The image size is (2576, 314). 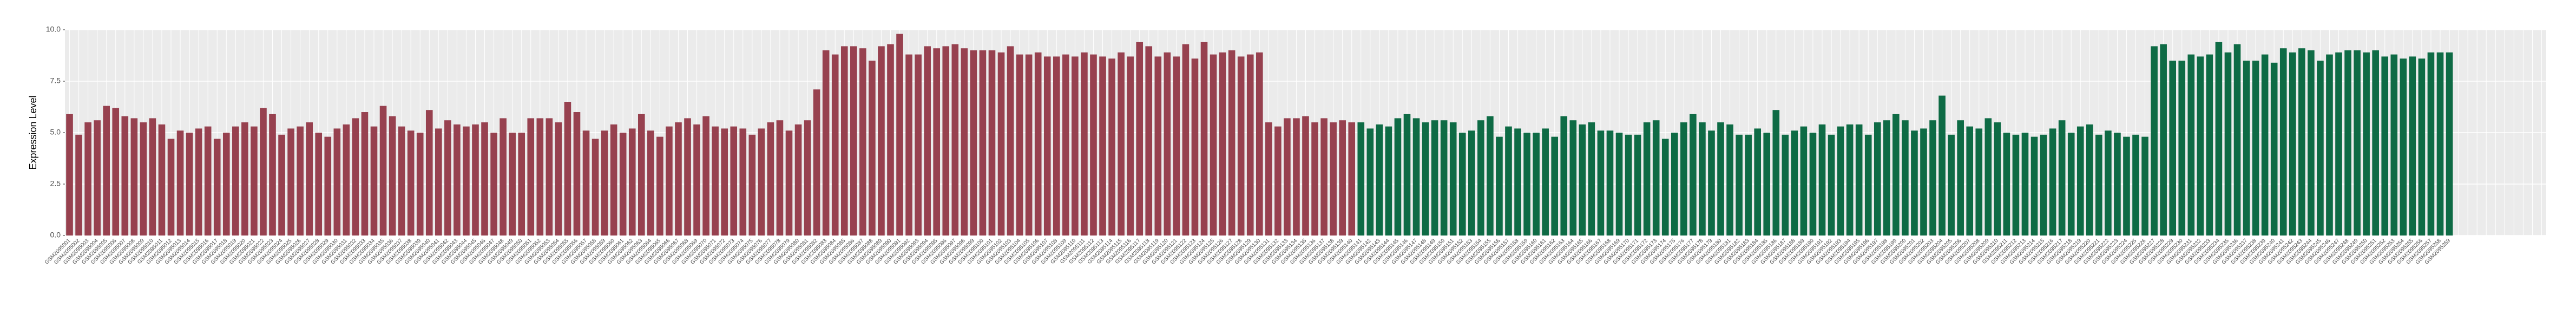 I want to click on y-tick-label: 7.5, so click(x=55, y=80).